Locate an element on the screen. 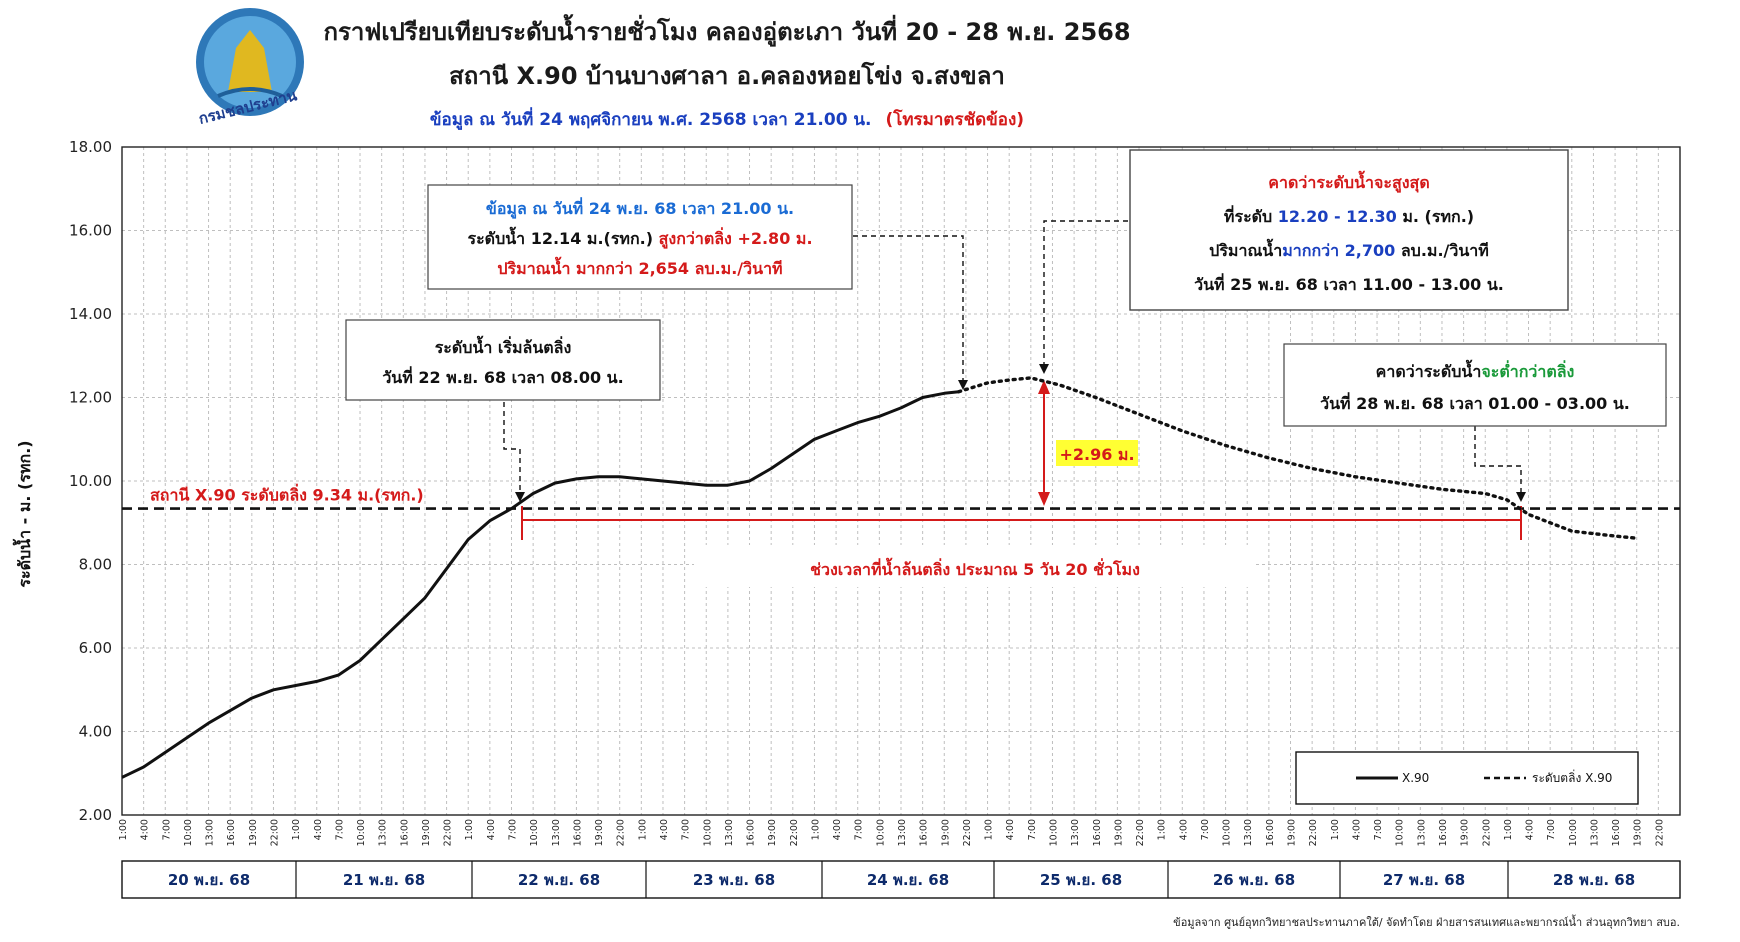 This screenshot has width=1740, height=942. leader-a2 is located at coordinates (908, 308).